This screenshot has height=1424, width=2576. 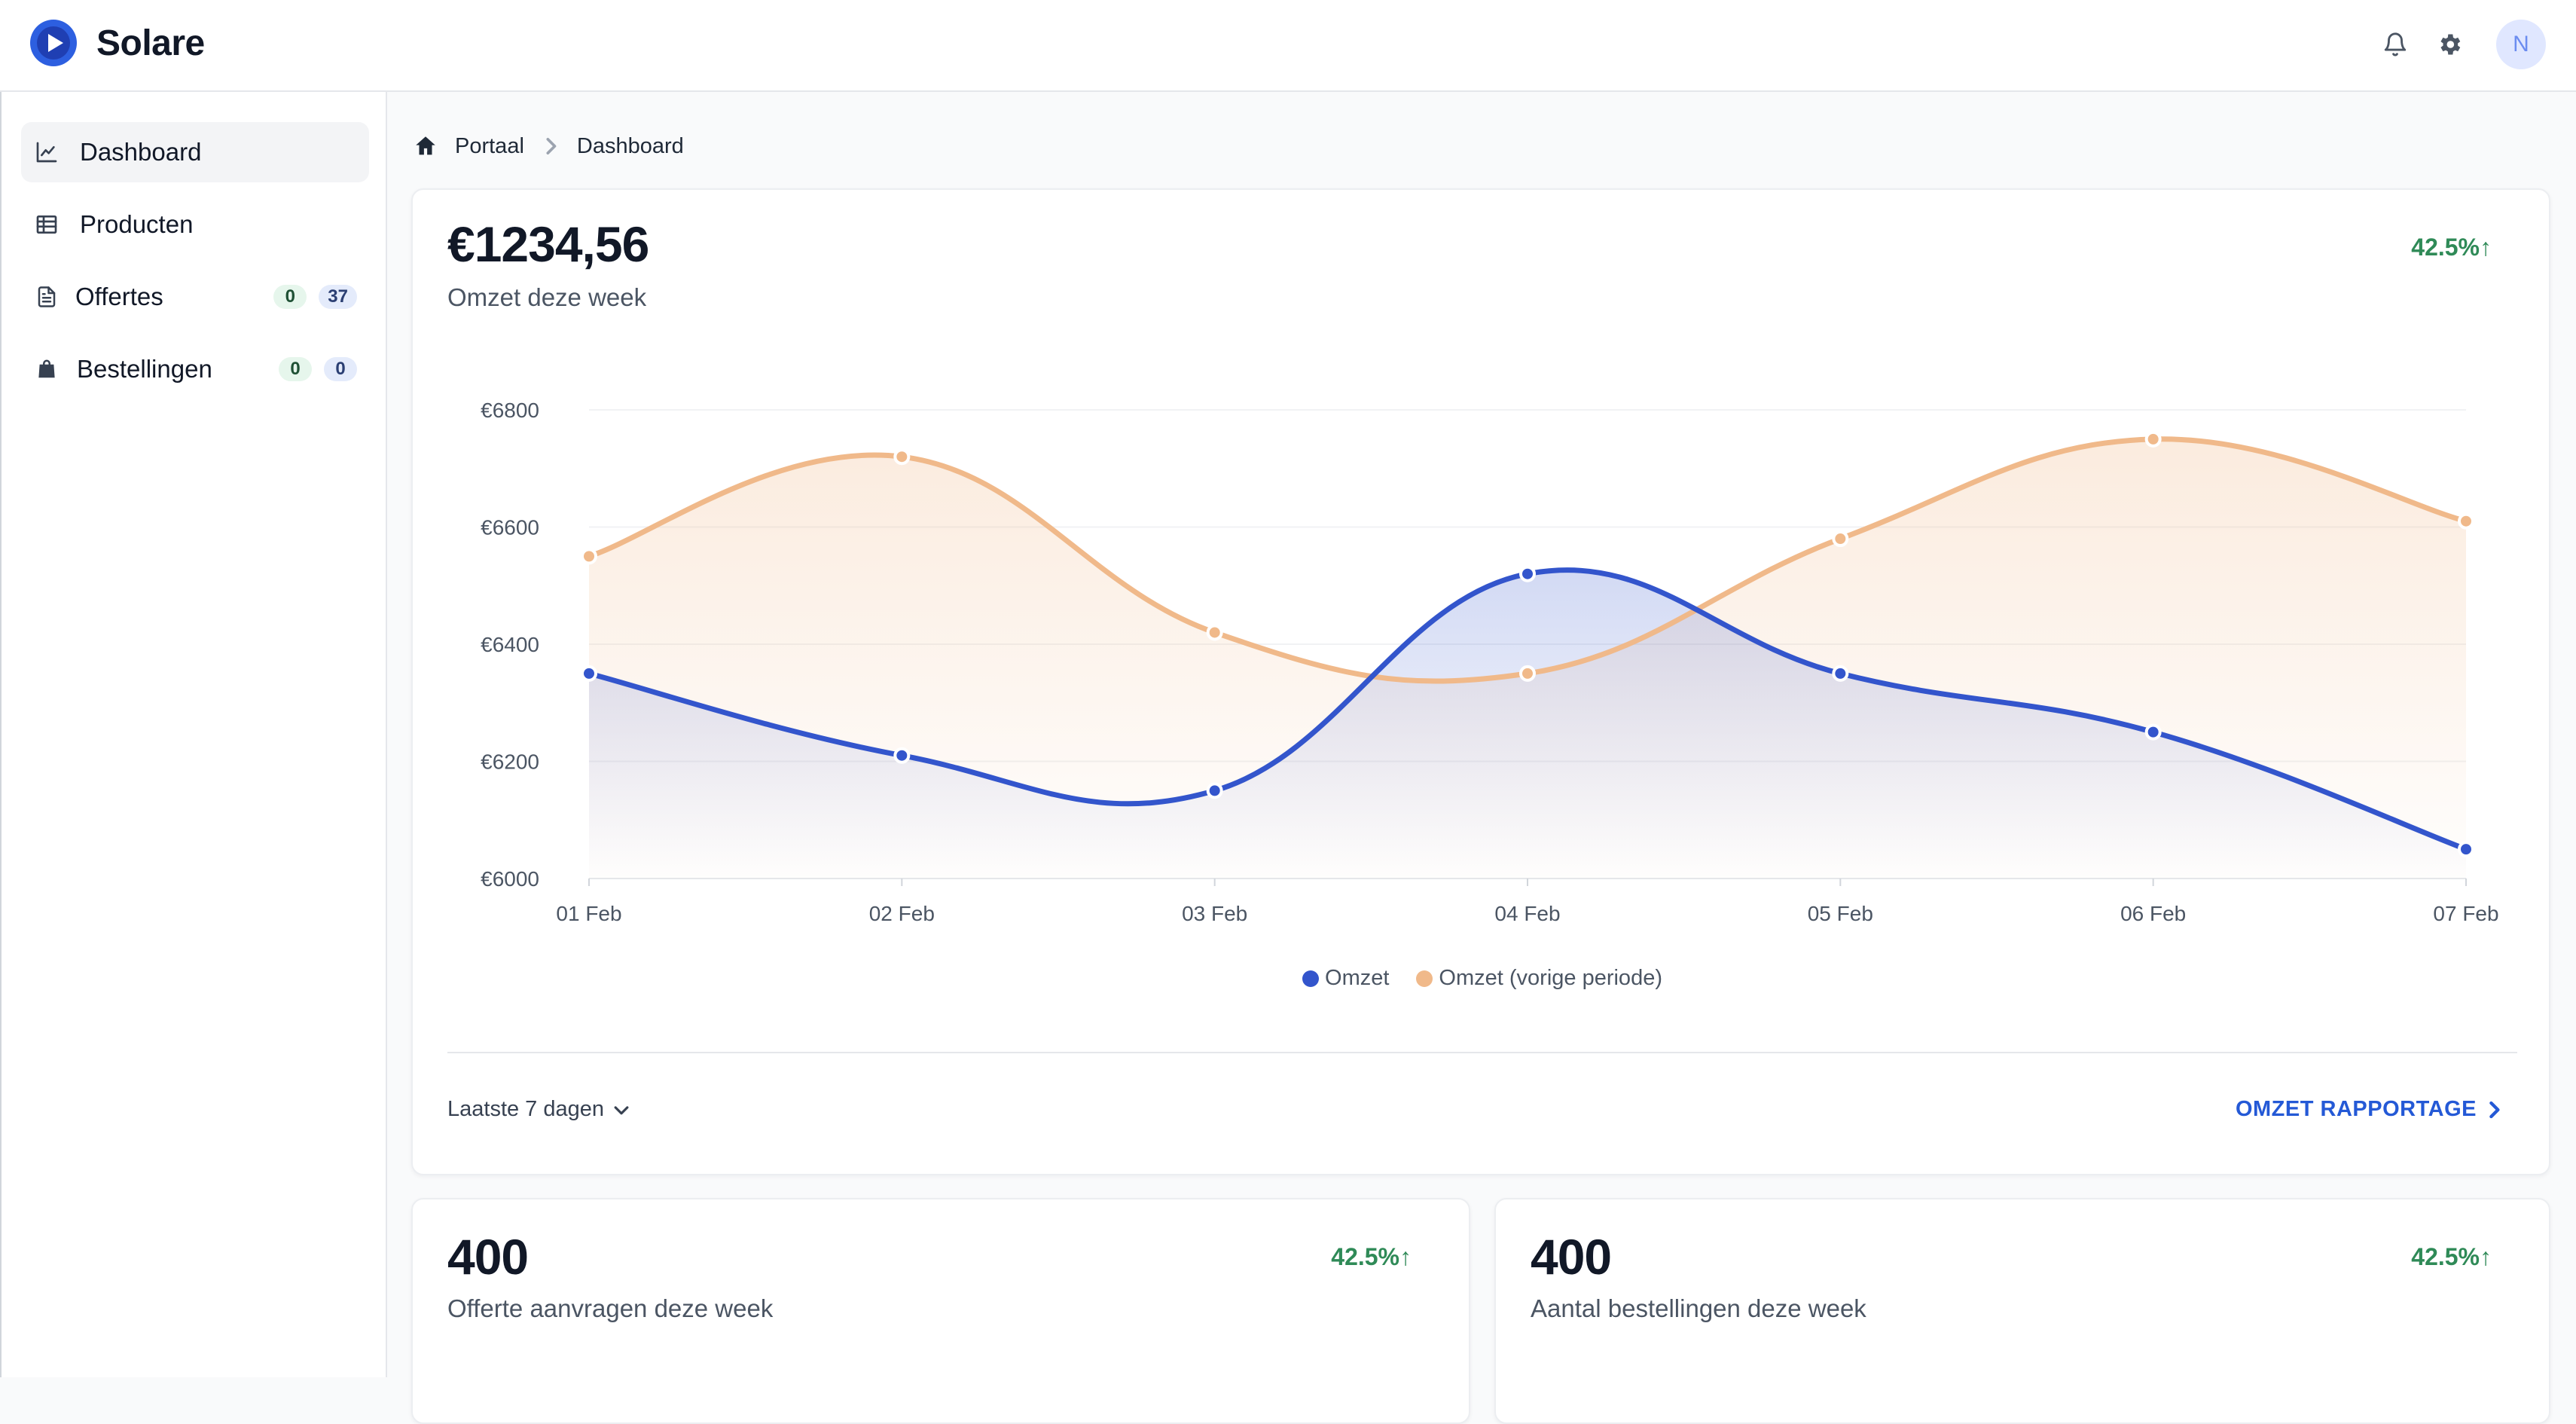 I want to click on top-bar: Solare N, so click(x=1288, y=46).